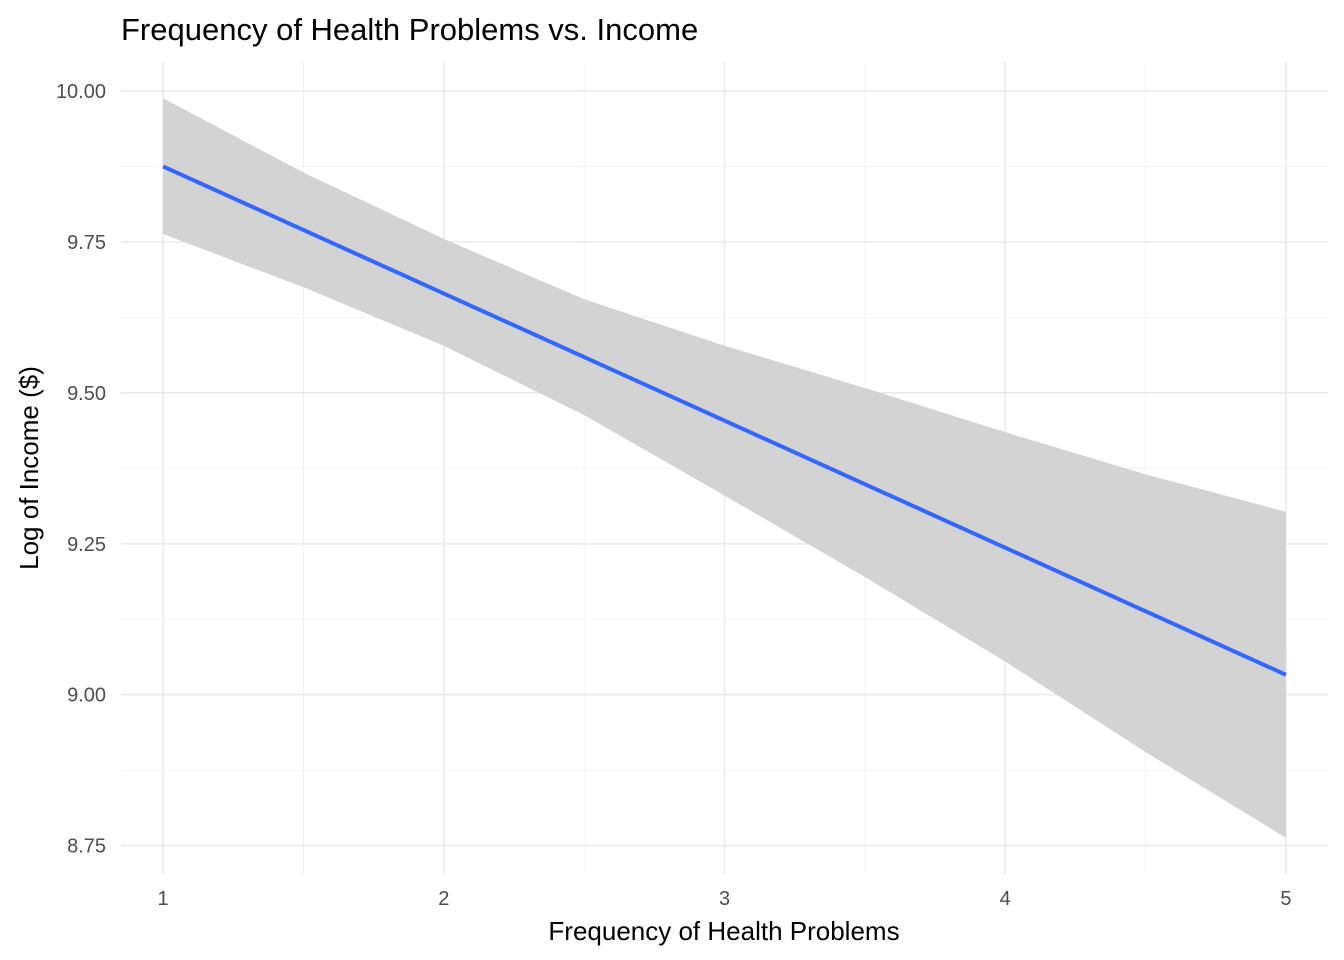 Image resolution: width=1344 pixels, height=960 pixels. I want to click on x-axis-title: Frequency of Health Problems, so click(723, 931).